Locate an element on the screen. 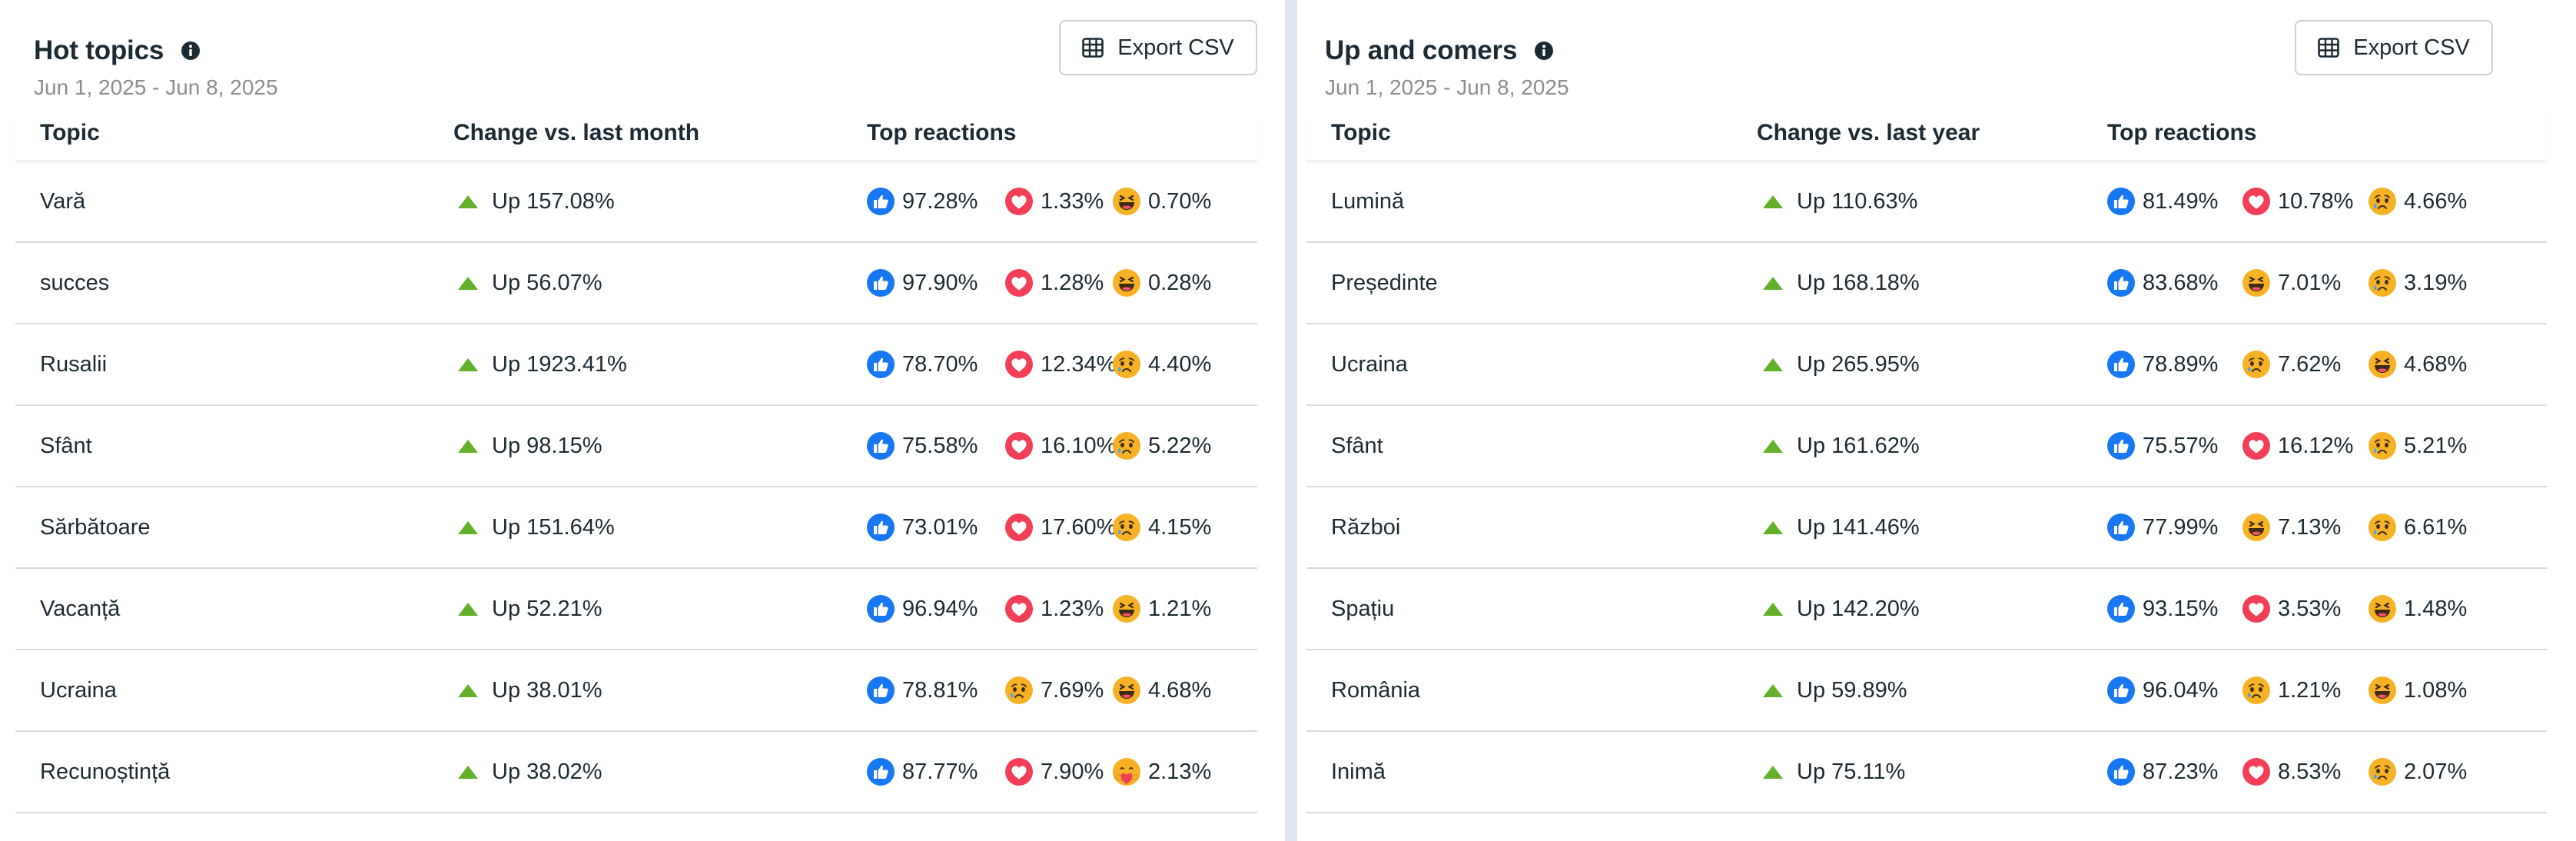 Image resolution: width=2576 pixels, height=841 pixels. table-row: România Up 59.89% 96.04% 1.21% 1.08% is located at coordinates (1926, 691).